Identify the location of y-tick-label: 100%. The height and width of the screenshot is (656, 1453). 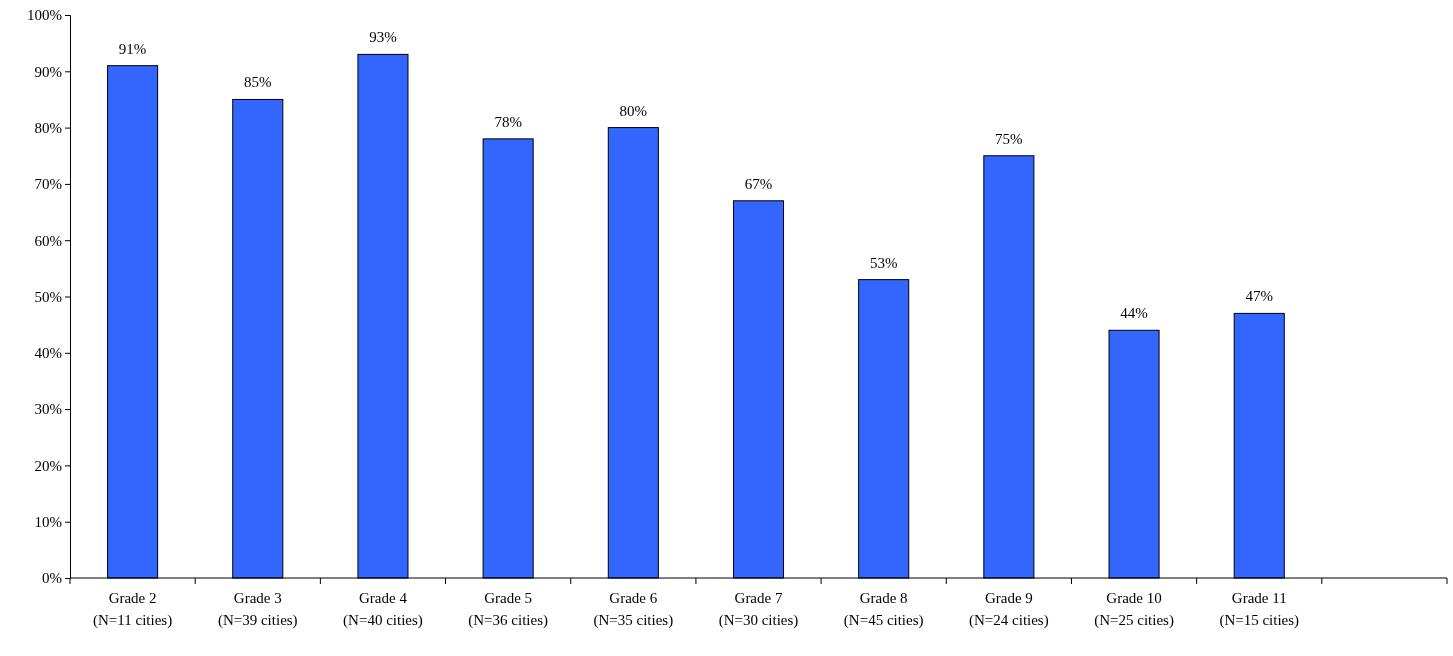
(44, 15).